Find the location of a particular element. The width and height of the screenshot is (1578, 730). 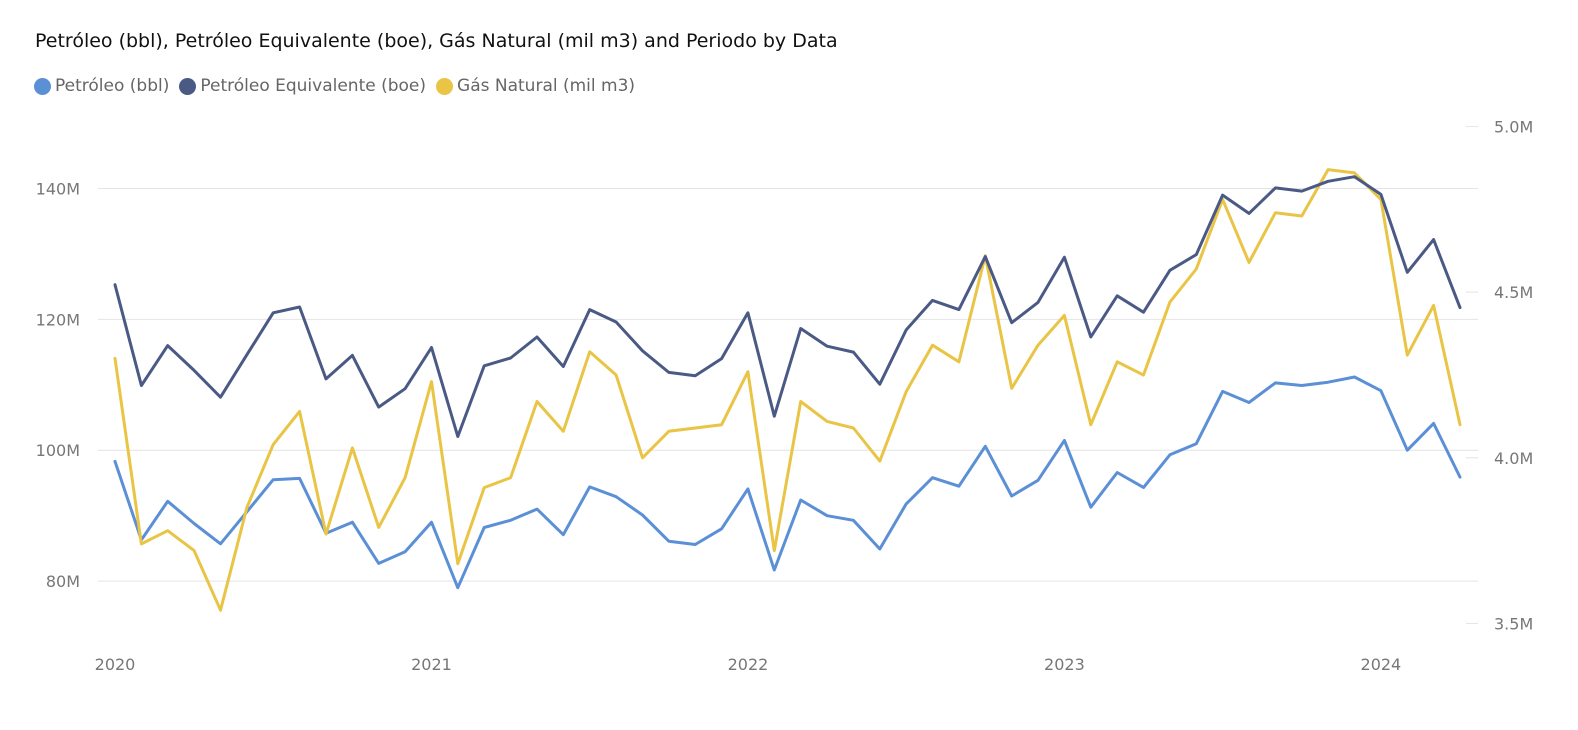

y-left-tick-label: 140M is located at coordinates (58, 189).